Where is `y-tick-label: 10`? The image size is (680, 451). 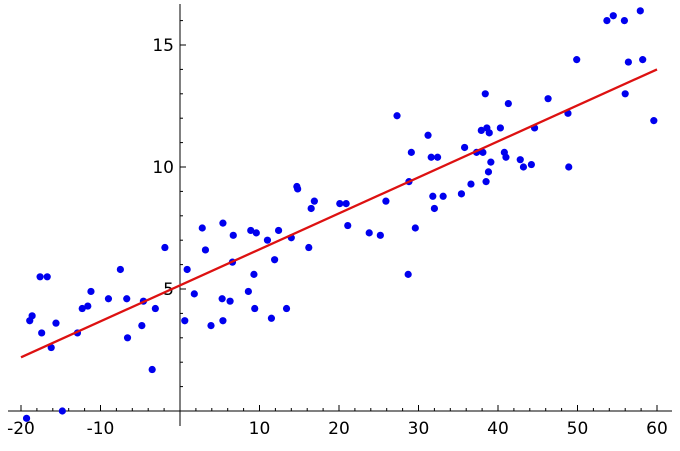
y-tick-label: 10 is located at coordinates (163, 168).